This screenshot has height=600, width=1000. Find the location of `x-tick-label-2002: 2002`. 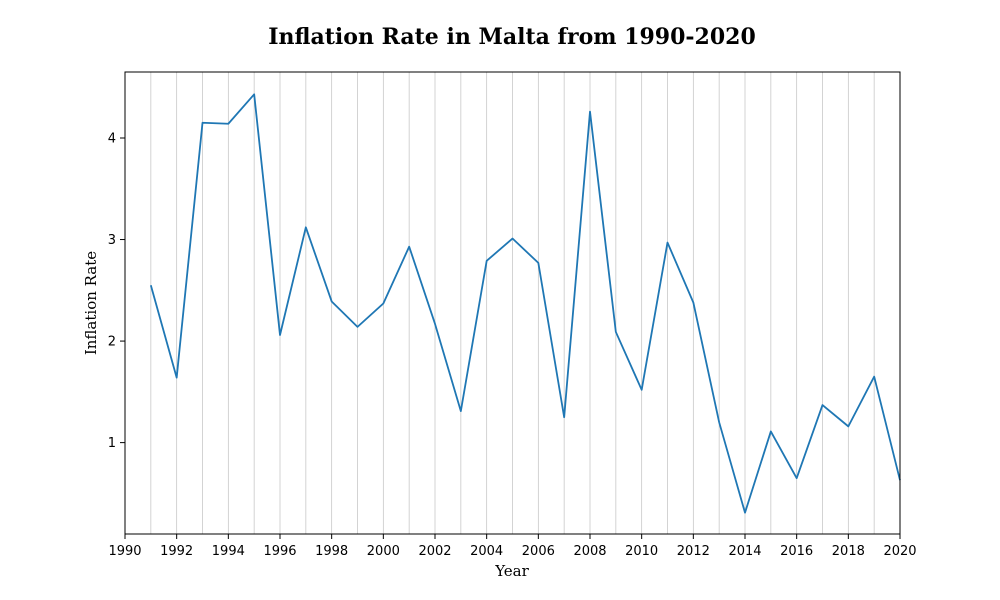

x-tick-label-2002: 2002 is located at coordinates (434, 551).